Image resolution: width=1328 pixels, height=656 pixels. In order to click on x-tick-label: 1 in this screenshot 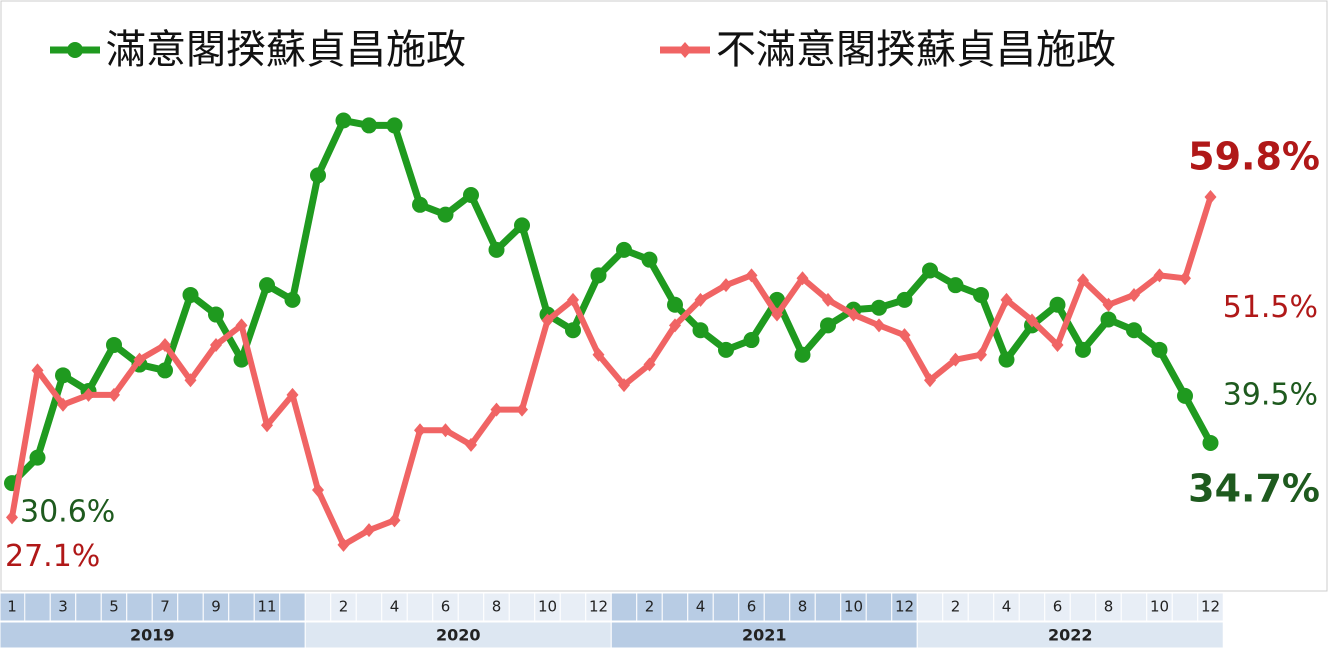, I will do `click(12, 607)`.